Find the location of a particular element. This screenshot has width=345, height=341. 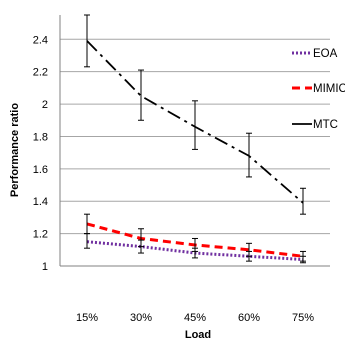

y-axis-title: Performance ratio is located at coordinates (15, 150).